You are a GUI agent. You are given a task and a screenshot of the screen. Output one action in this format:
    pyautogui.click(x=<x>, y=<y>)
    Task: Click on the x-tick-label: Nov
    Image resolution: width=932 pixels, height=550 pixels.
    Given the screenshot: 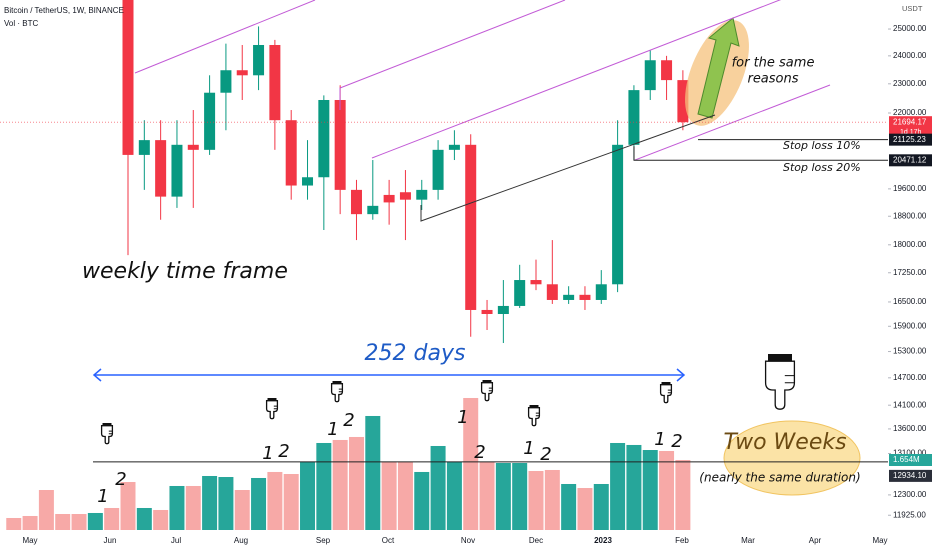 What is the action you would take?
    pyautogui.click(x=468, y=540)
    